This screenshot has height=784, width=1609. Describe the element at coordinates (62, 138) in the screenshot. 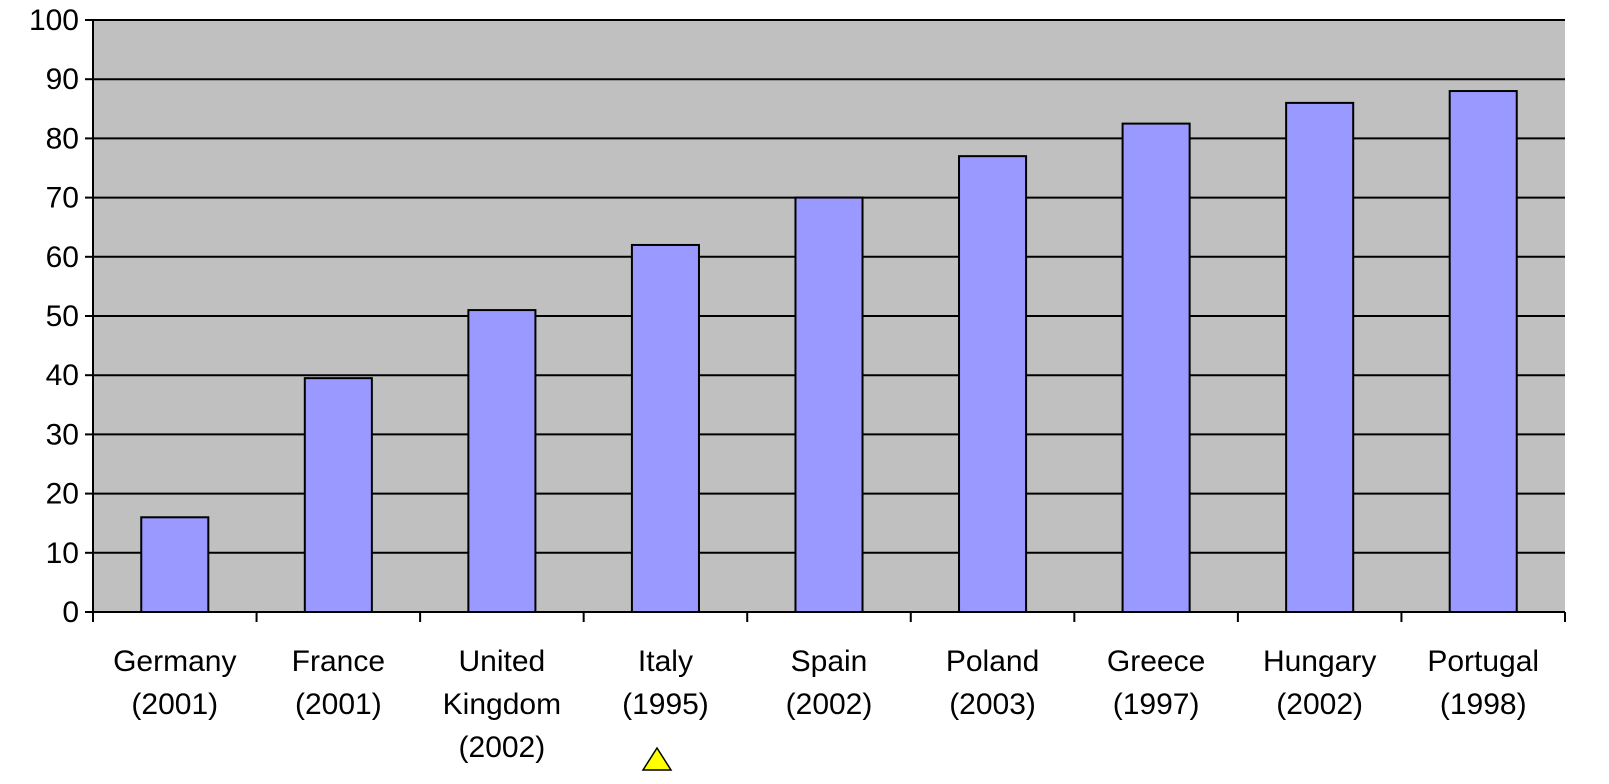

I see `y-tick-label: 80` at that location.